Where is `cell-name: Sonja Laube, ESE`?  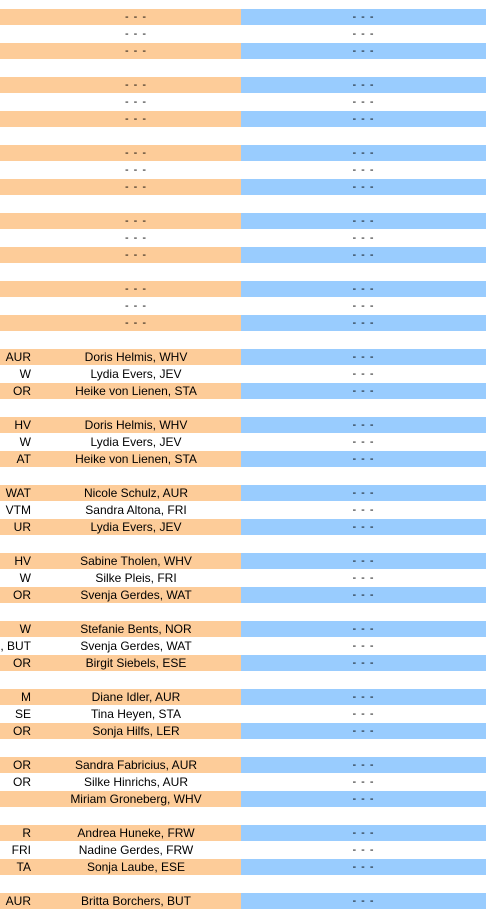
cell-name: Sonja Laube, ESE is located at coordinates (136, 867).